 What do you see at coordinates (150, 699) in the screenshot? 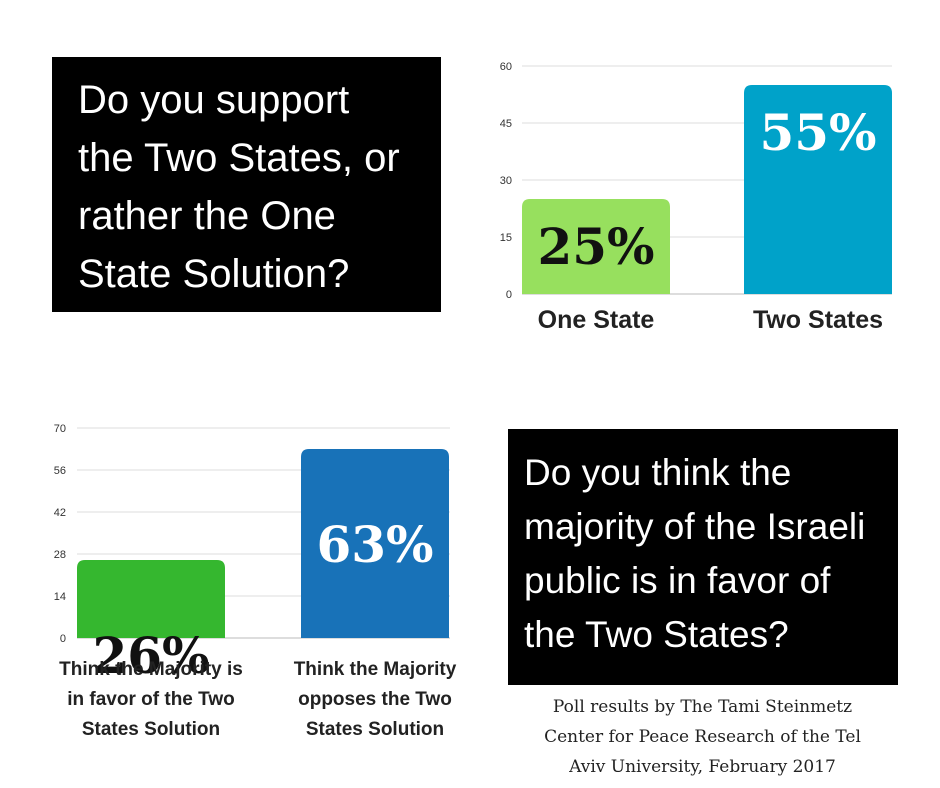
I see `category-label: in favor of the Two` at bounding box center [150, 699].